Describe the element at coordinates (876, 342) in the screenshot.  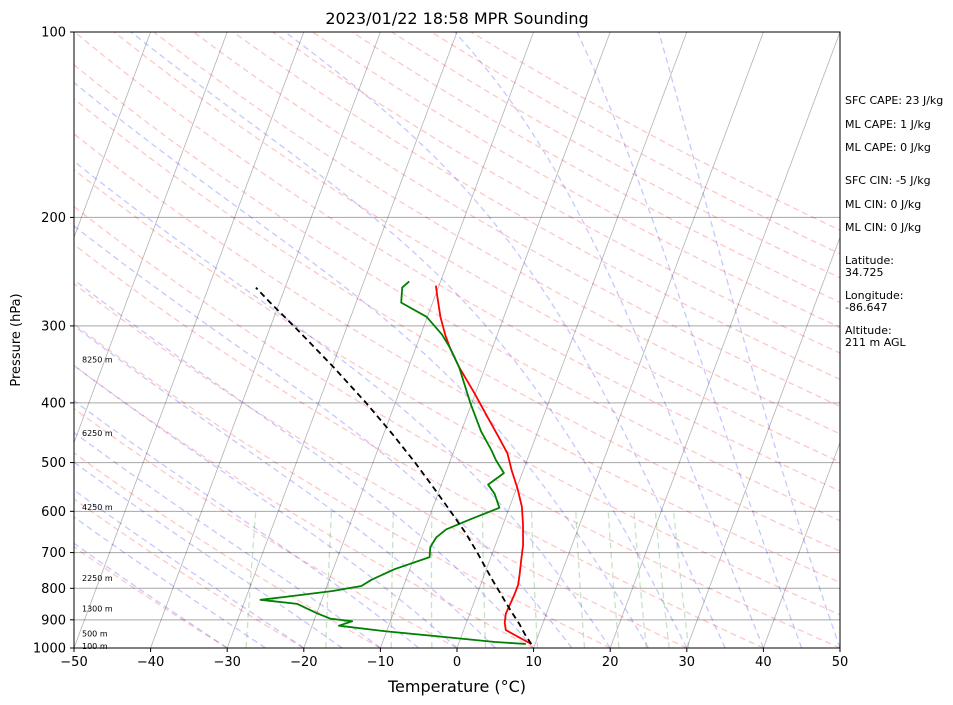
I see `stat-text: 211 m AGL` at that location.